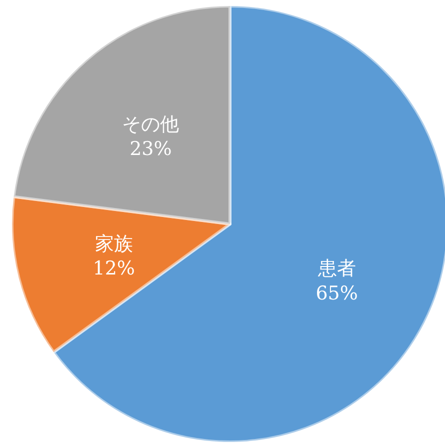 This screenshot has width=445, height=446. I want to click on slice-label: 家族, so click(113, 244).